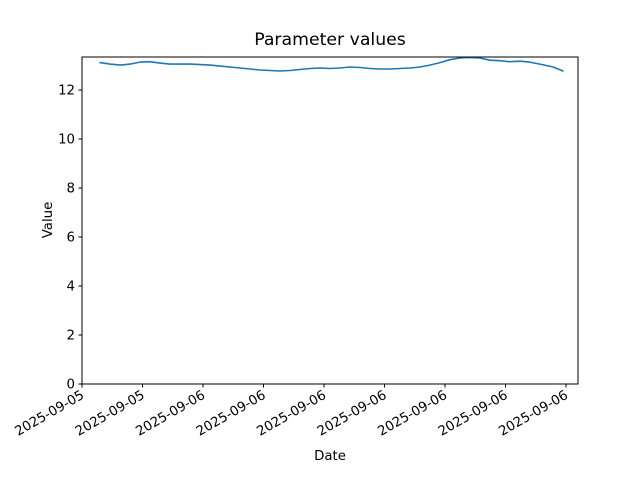 The height and width of the screenshot is (485, 640). What do you see at coordinates (71, 384) in the screenshot?
I see `y-tick-label: 0` at bounding box center [71, 384].